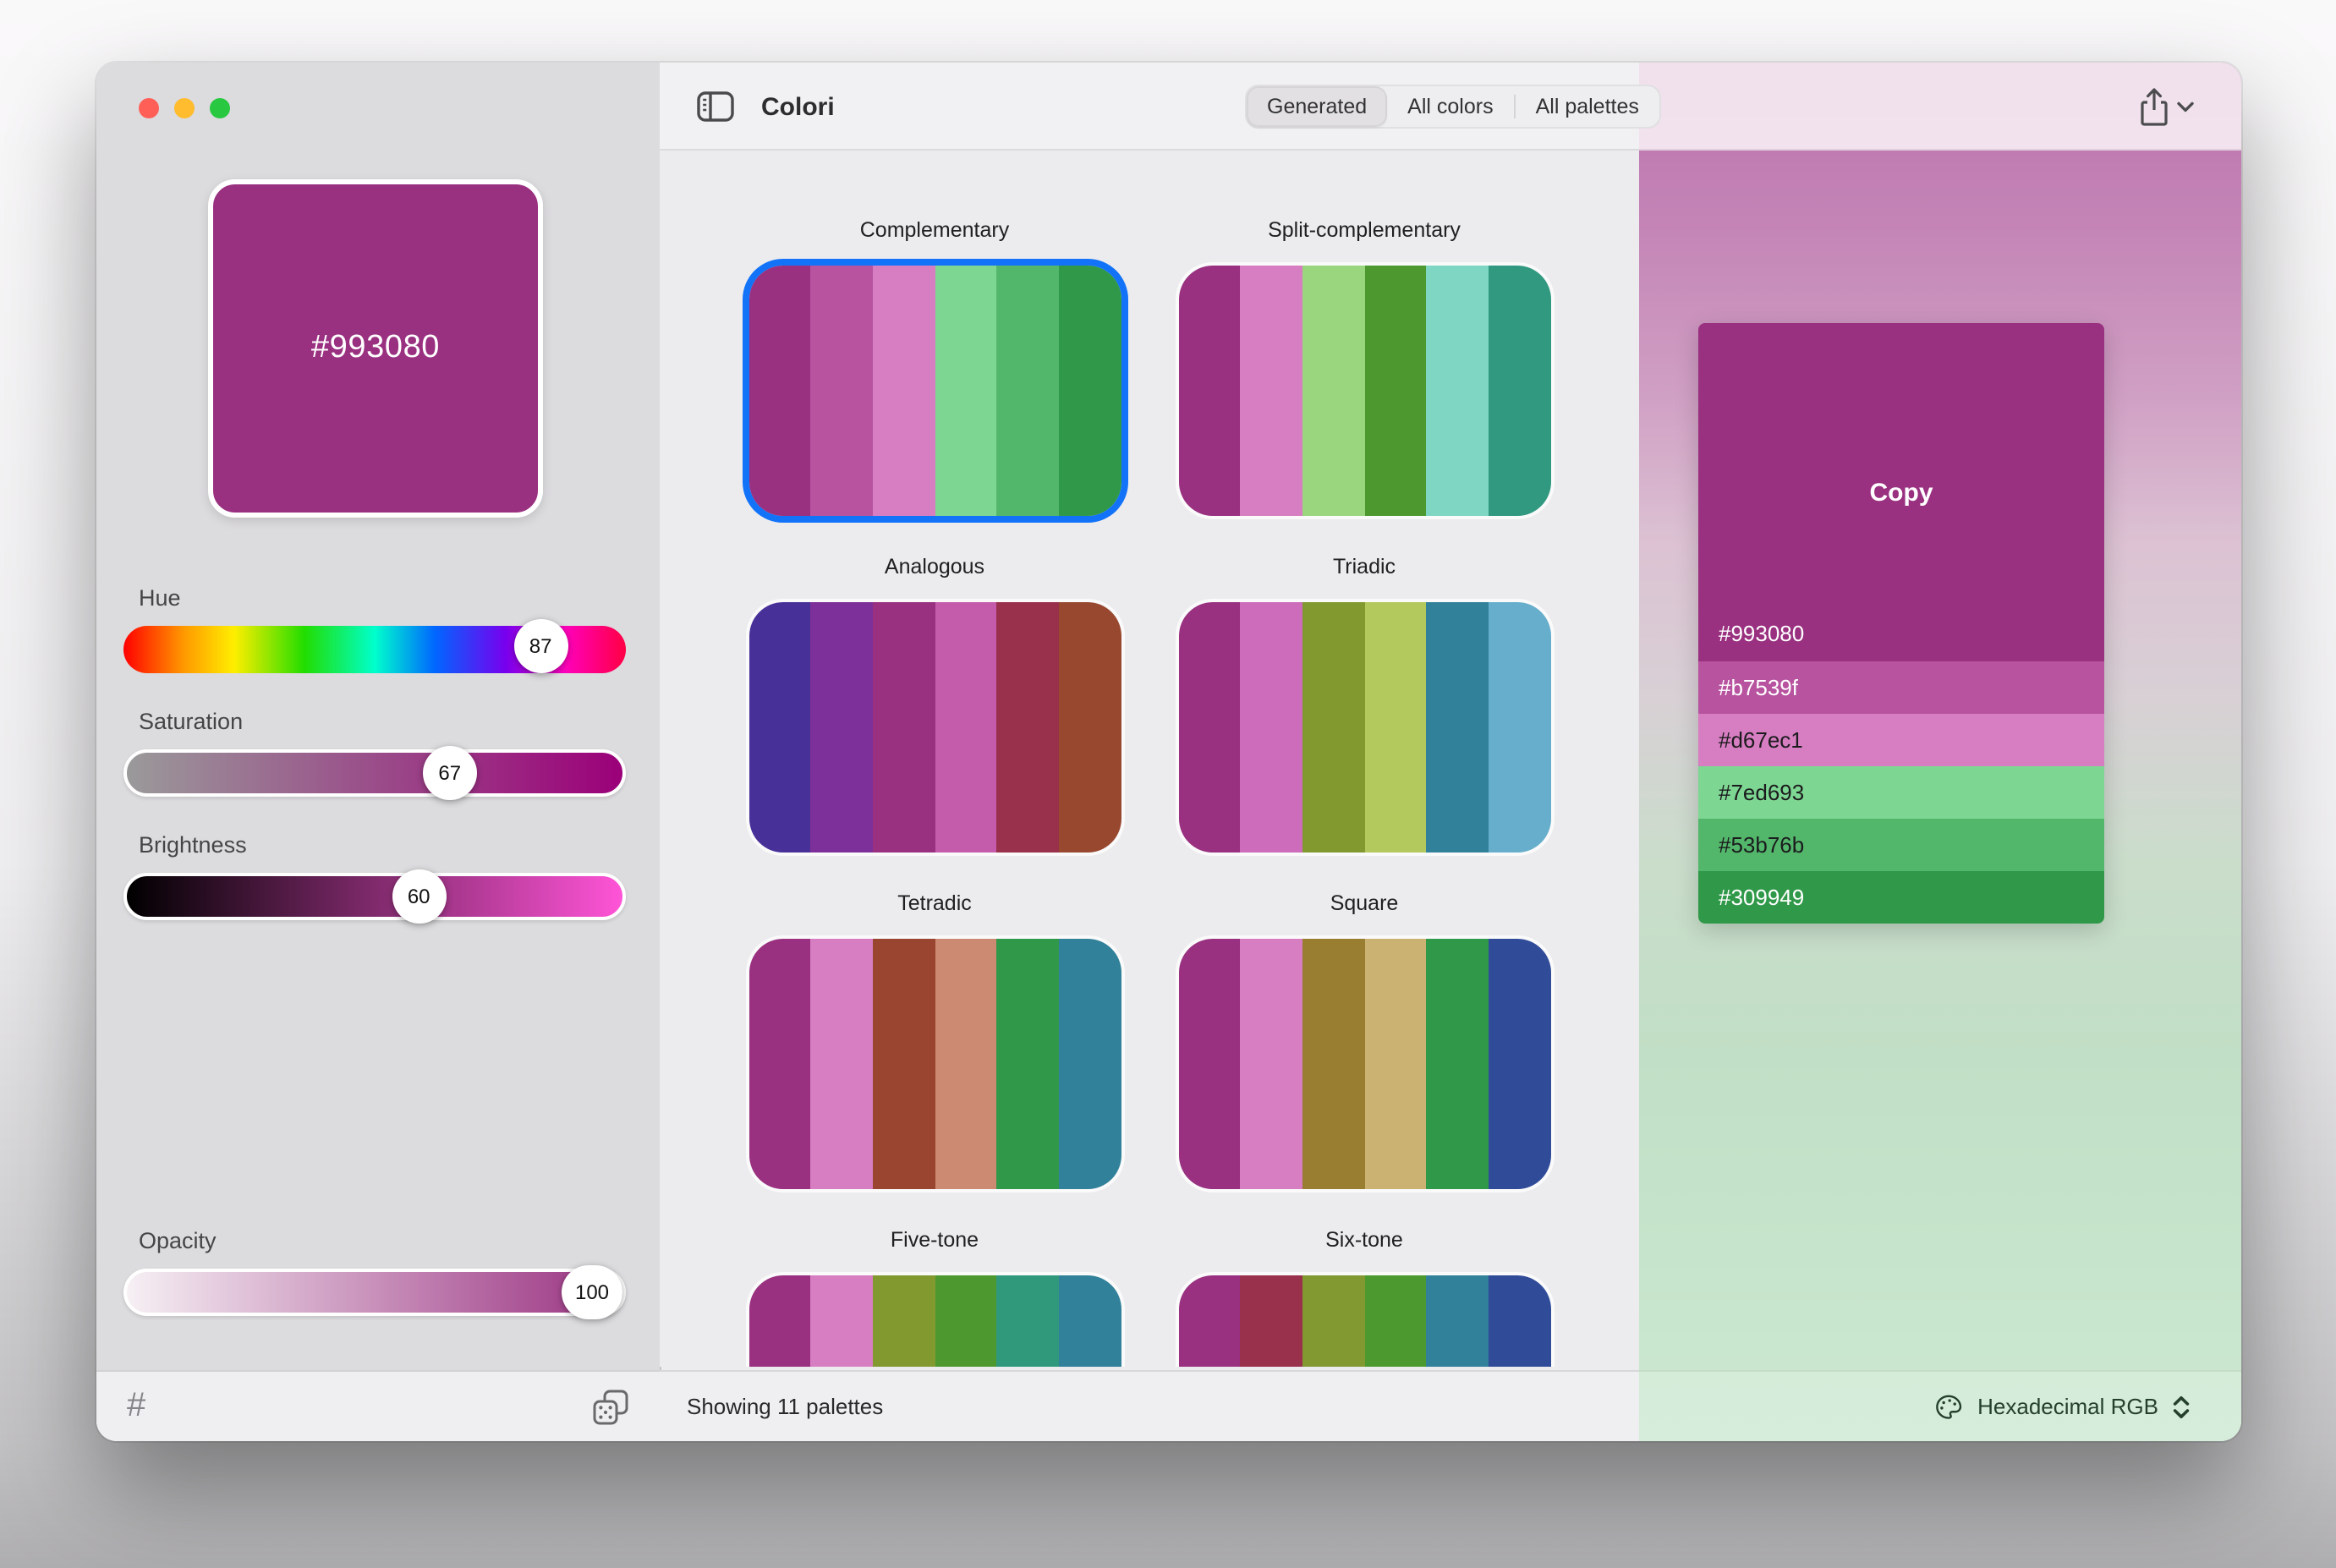 The width and height of the screenshot is (2336, 1568). Describe the element at coordinates (193, 845) in the screenshot. I see `brightness-label: Brightness` at that location.